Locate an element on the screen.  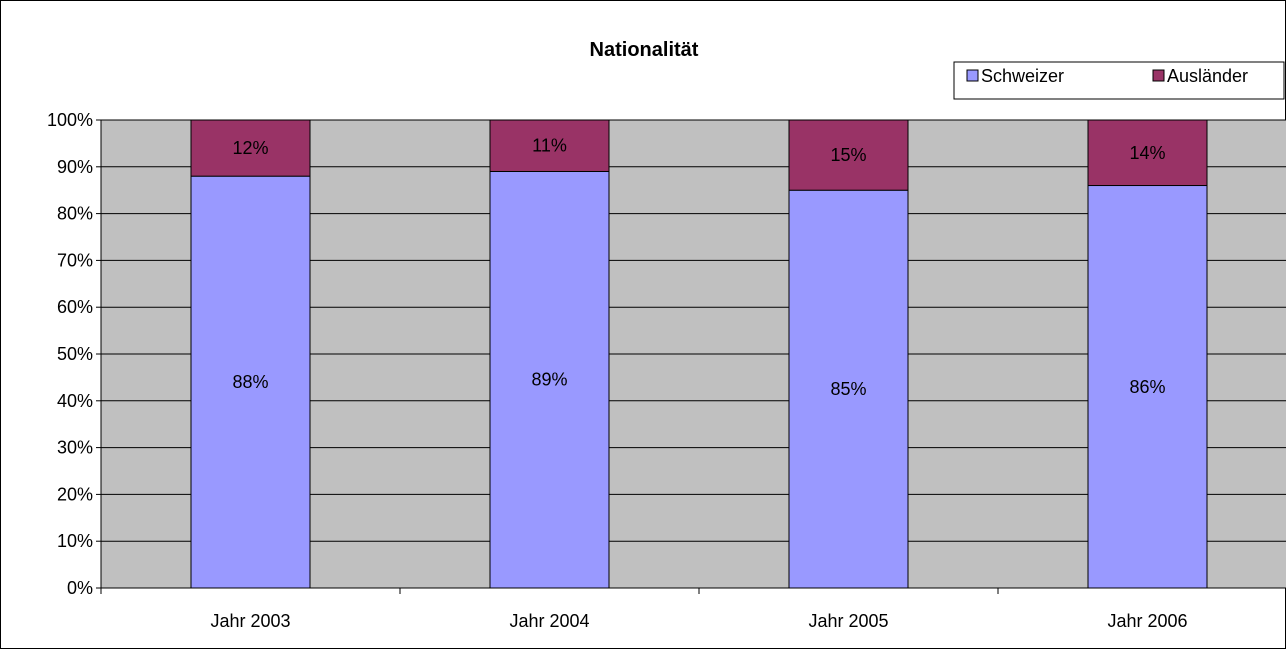
chart-title: Nationalität is located at coordinates (644, 50).